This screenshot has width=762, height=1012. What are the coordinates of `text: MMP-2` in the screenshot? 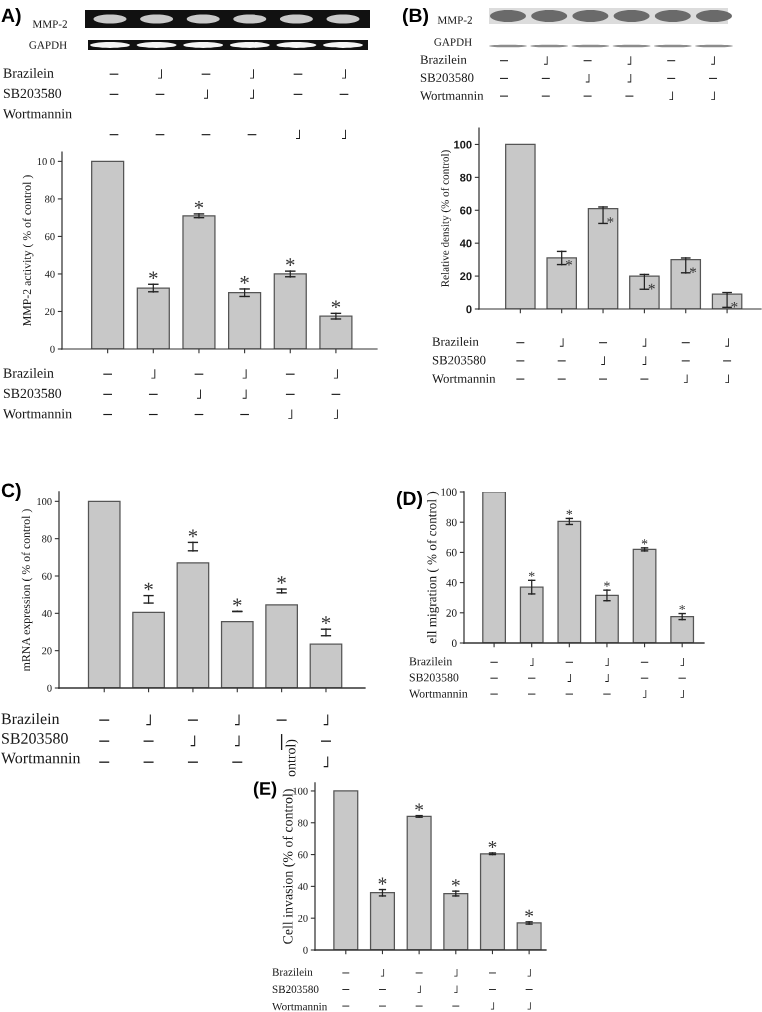 It's located at (49, 24).